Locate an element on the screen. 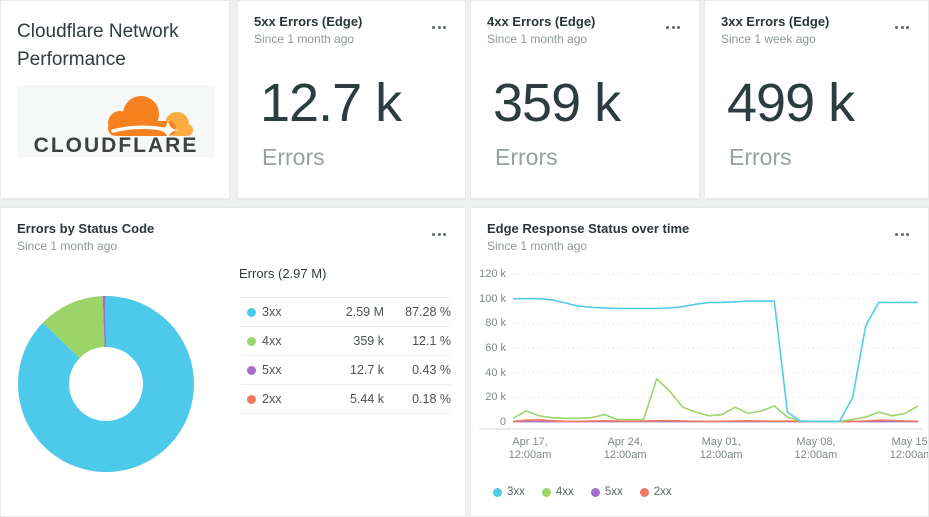  y-axis-label: 40 k is located at coordinates (495, 373).